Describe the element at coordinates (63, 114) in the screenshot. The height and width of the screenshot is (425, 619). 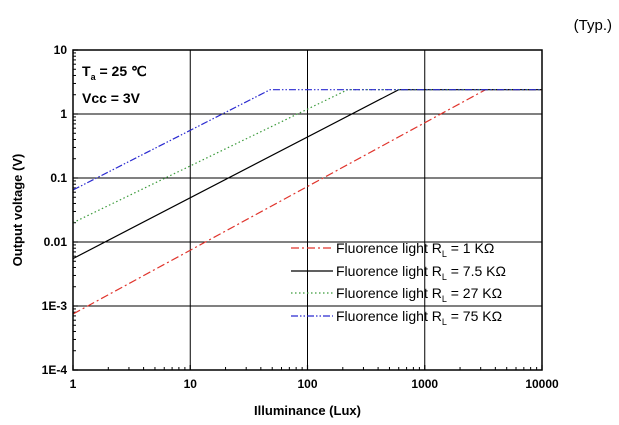
I see `y-tick-label: 1` at that location.